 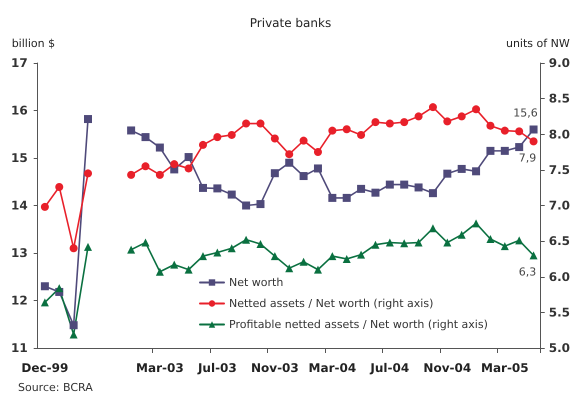 What do you see at coordinates (559, 348) in the screenshot?
I see `y2-tick-label: 5.0` at bounding box center [559, 348].